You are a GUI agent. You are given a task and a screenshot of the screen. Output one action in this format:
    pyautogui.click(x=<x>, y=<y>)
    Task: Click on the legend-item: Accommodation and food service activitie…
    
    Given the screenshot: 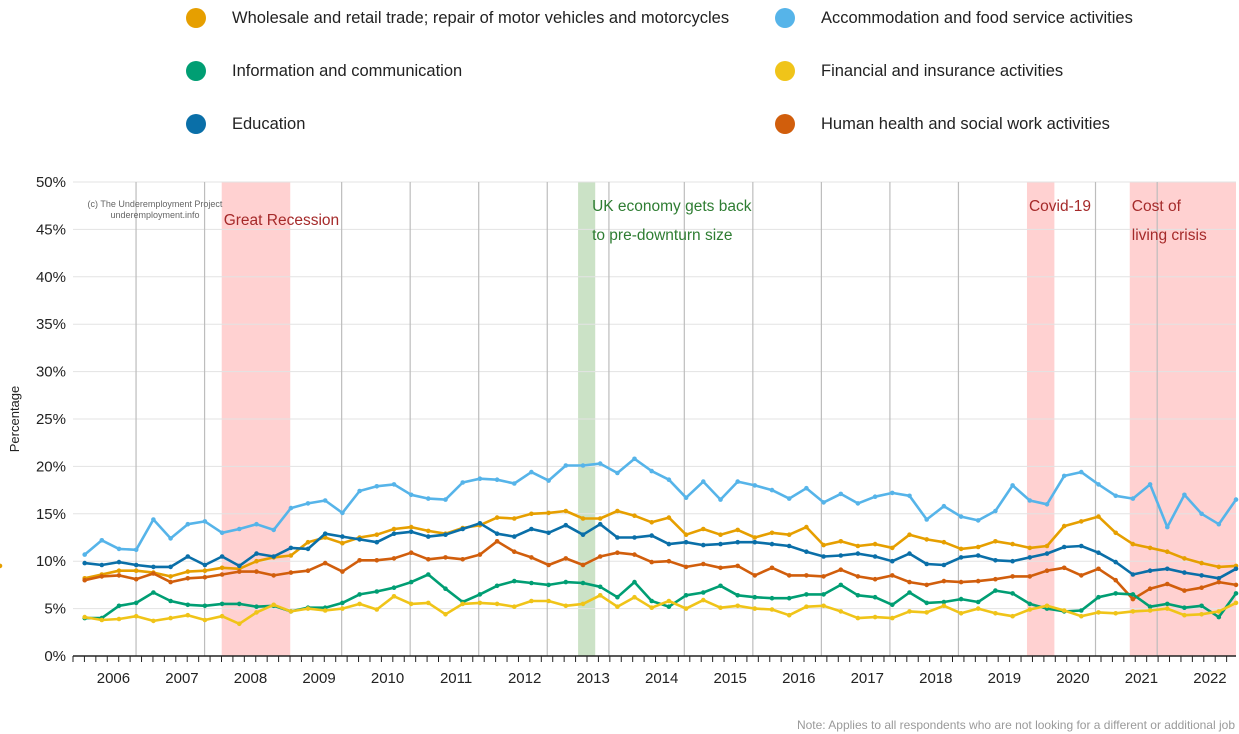 What is the action you would take?
    pyautogui.click(x=954, y=18)
    